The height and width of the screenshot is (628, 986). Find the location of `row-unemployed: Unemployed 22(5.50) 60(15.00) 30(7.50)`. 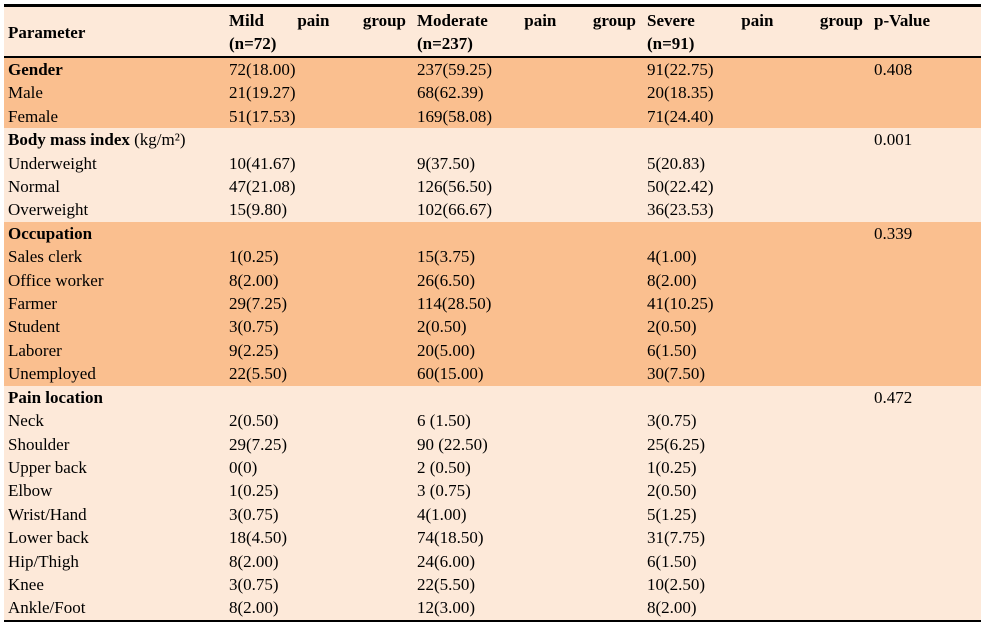

row-unemployed: Unemployed 22(5.50) 60(15.00) 30(7.50) is located at coordinates (492, 374).